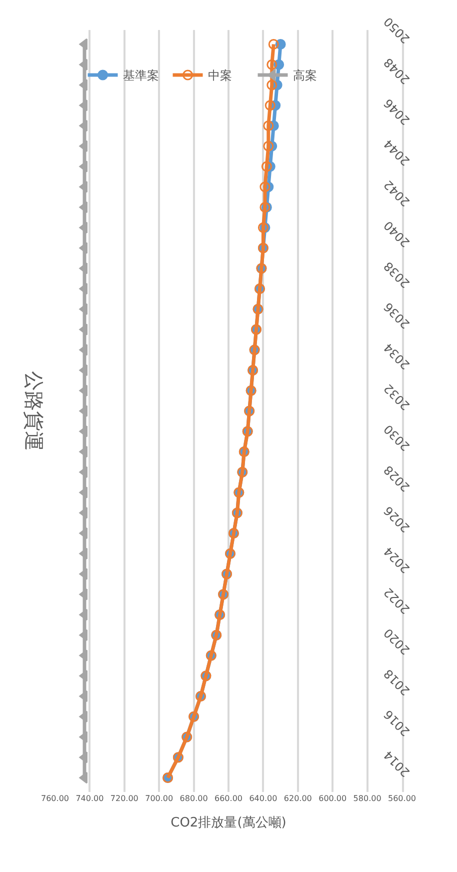 This screenshot has width=457, height=872. Describe the element at coordinates (228, 823) in the screenshot. I see `x-axis-title: CO2排放量(萬公噸)` at that location.